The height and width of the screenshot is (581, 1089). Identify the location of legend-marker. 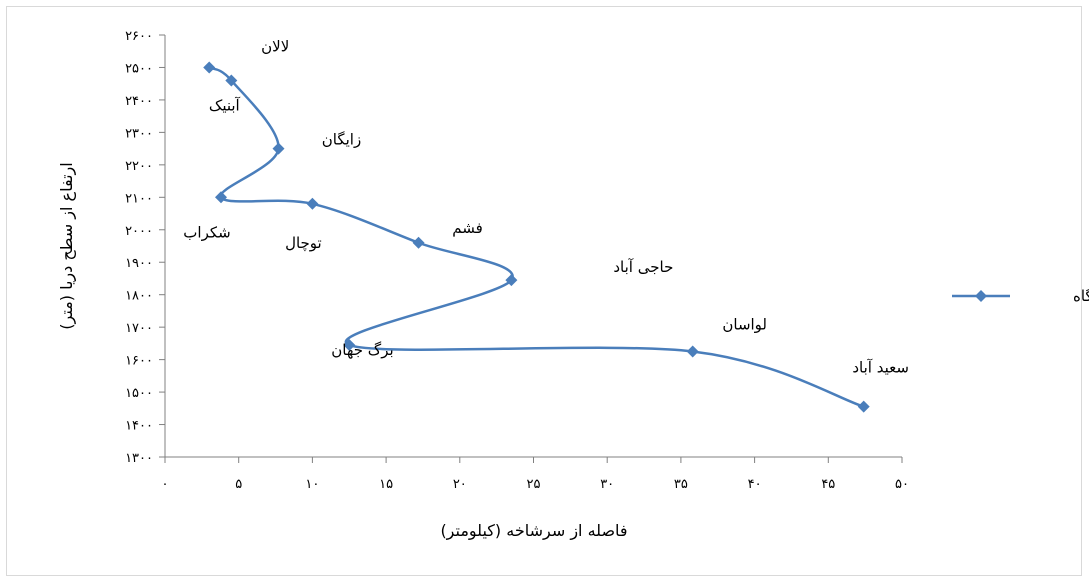
(981, 296).